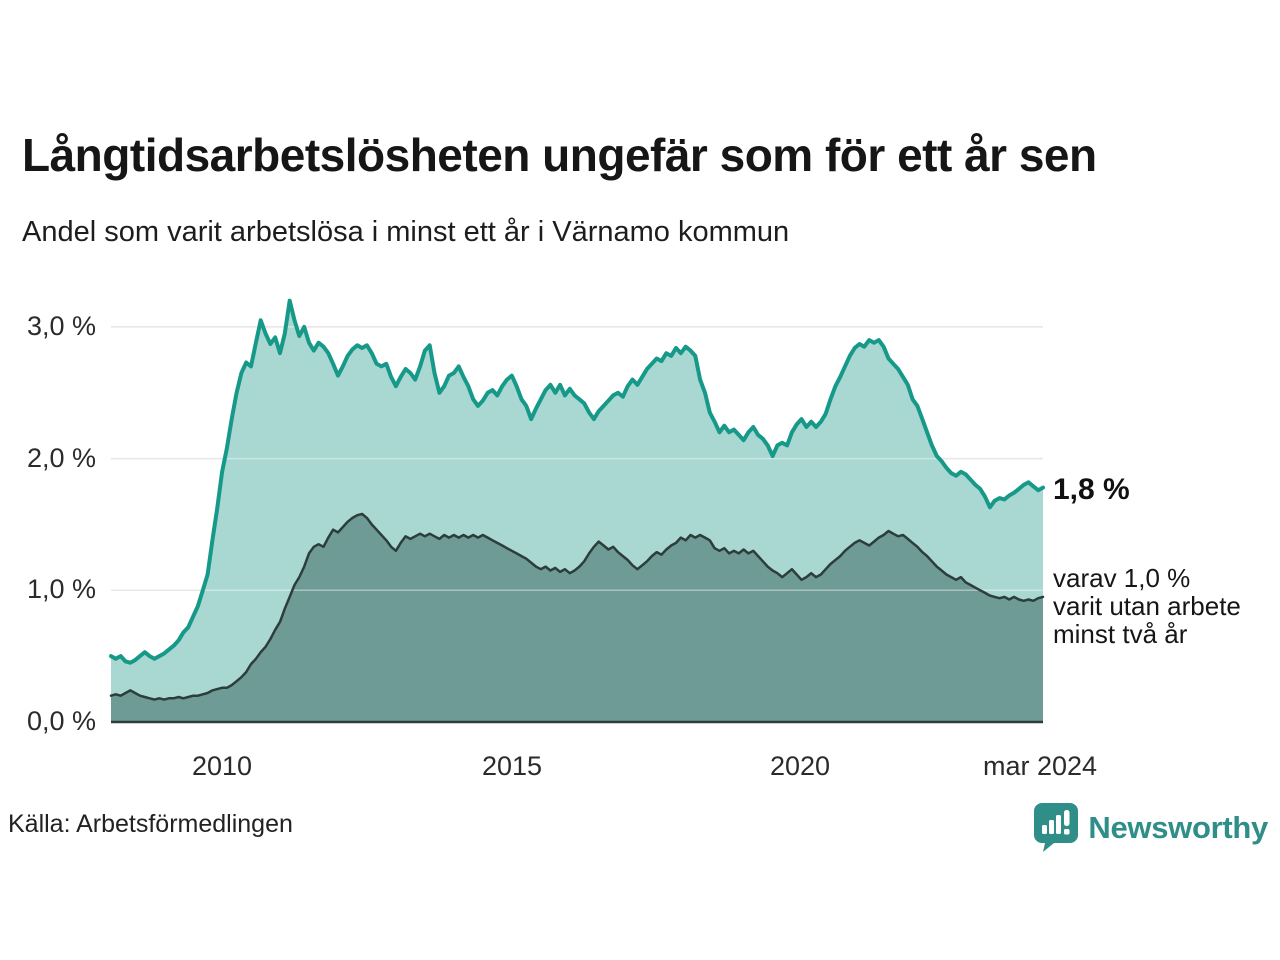 This screenshot has height=960, width=1280. What do you see at coordinates (1178, 827) in the screenshot?
I see `newsworthy-logo-text: Newsworthy` at bounding box center [1178, 827].